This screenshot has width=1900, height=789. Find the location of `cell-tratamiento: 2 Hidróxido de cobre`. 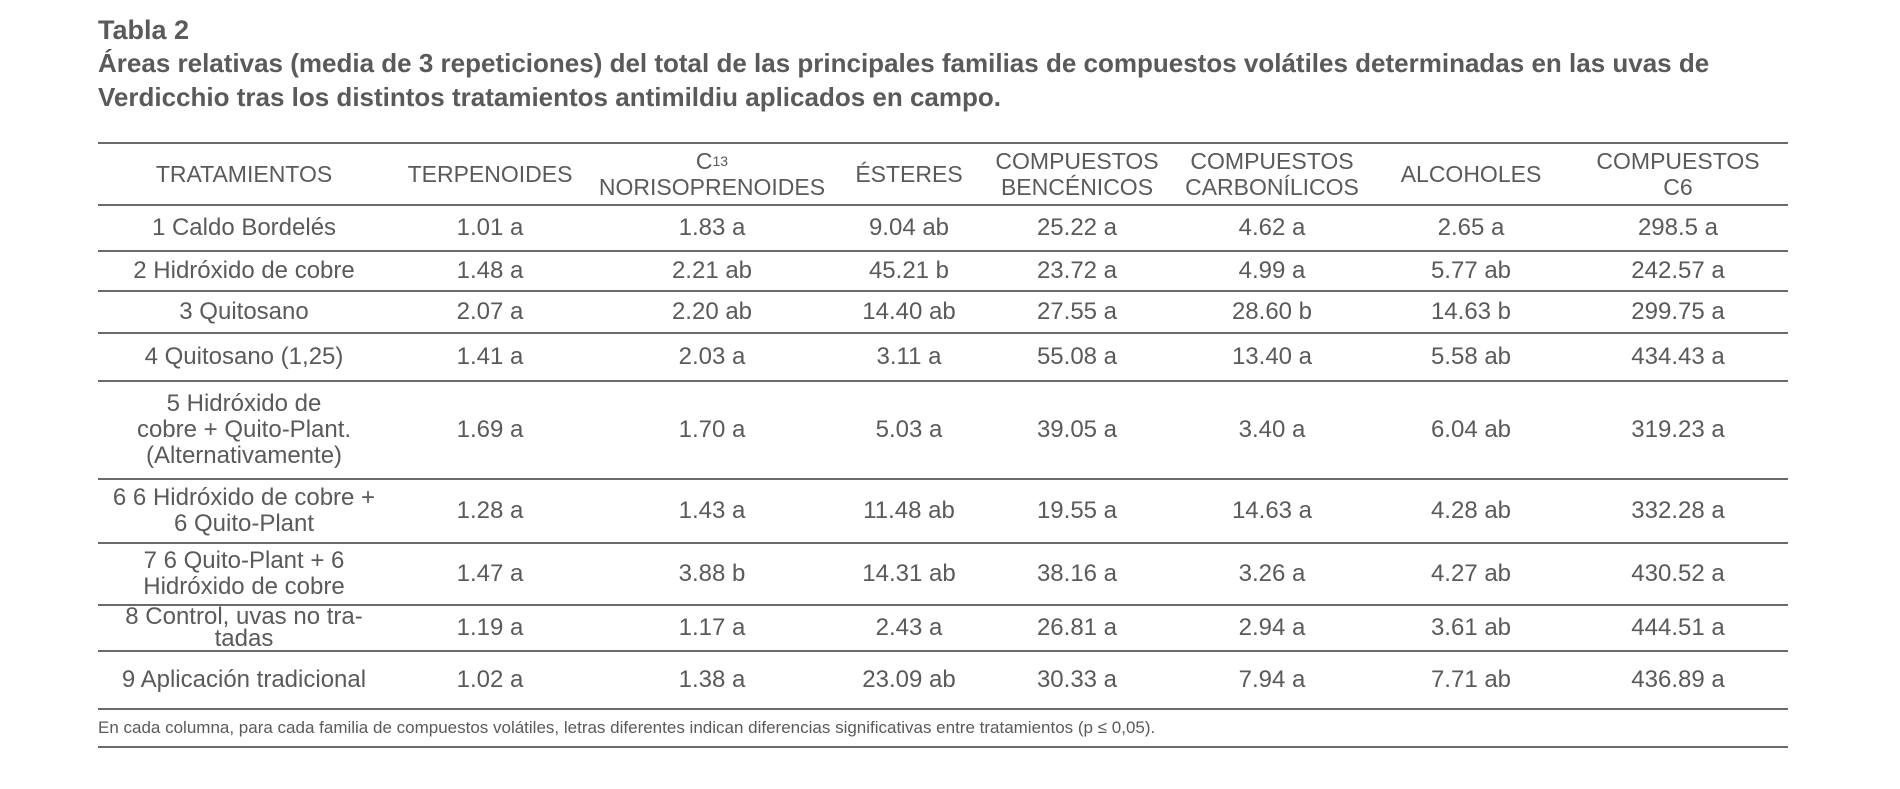

cell-tratamiento: 2 Hidróxido de cobre is located at coordinates (244, 271).